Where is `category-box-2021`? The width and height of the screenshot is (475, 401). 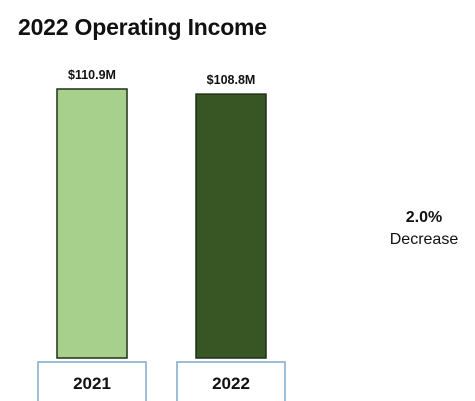
category-box-2021 is located at coordinates (92, 381).